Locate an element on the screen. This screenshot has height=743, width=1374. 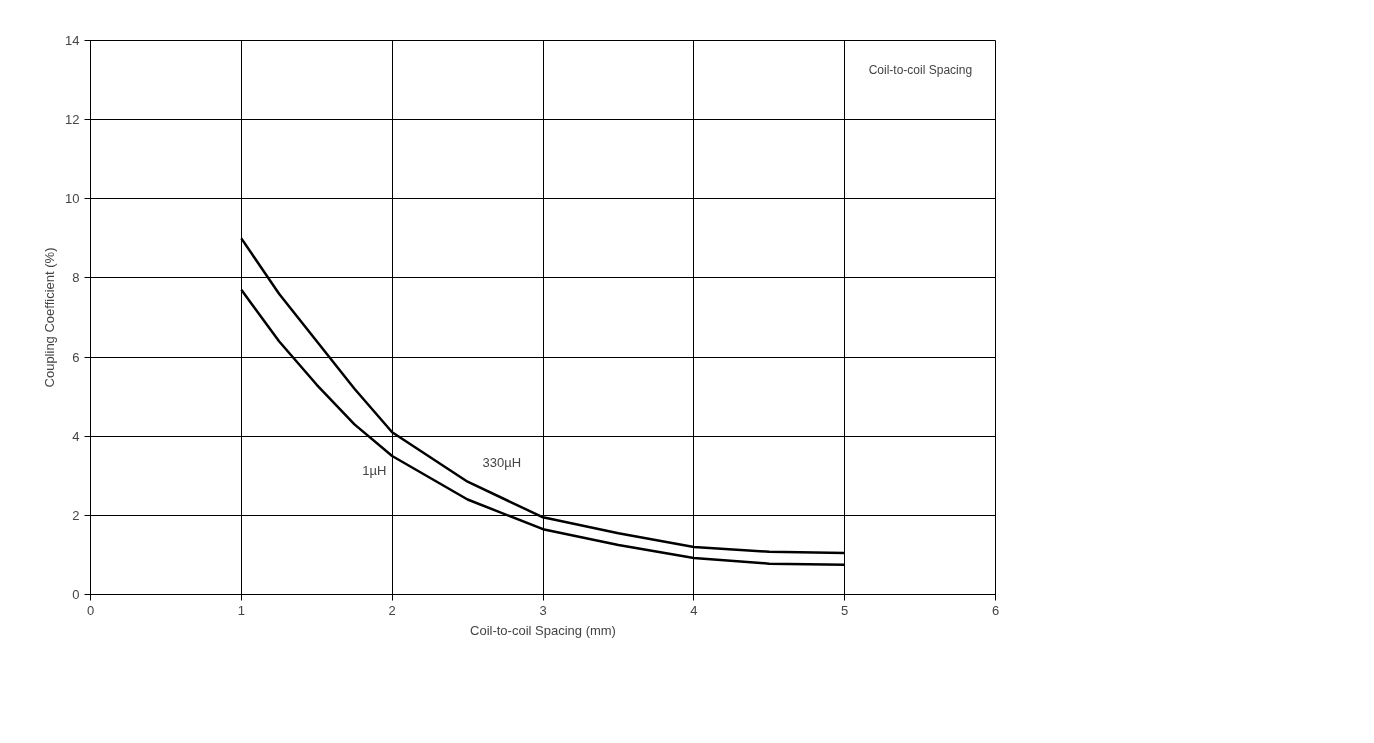
x-tick-label: 2 is located at coordinates (392, 610).